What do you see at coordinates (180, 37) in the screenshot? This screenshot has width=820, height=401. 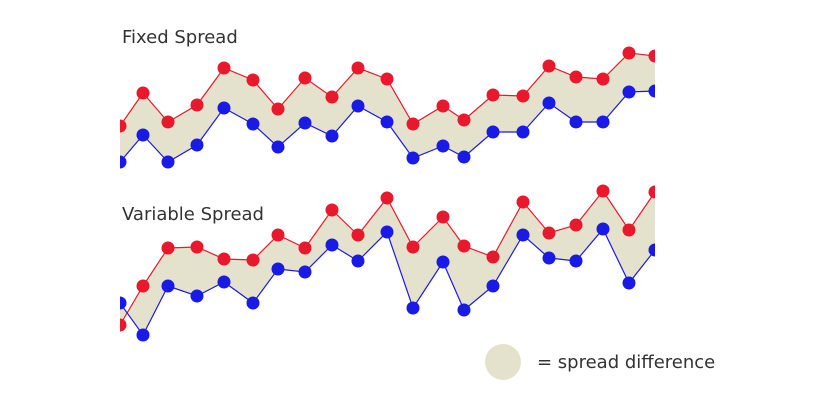 I see `panel-title: Fixed Spread` at bounding box center [180, 37].